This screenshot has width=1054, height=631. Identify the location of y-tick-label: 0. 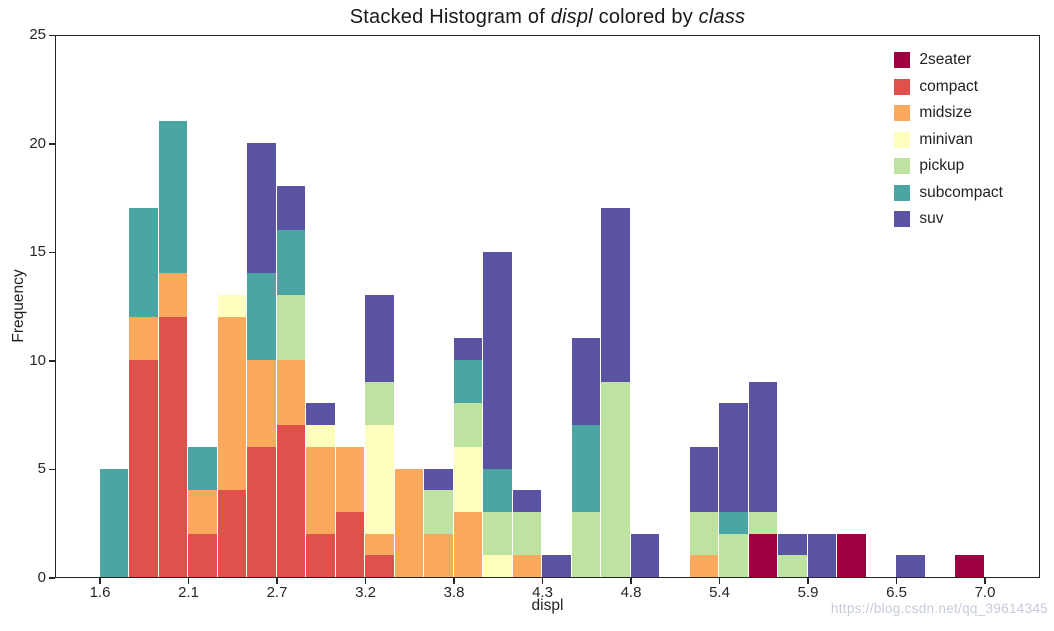
(41, 577).